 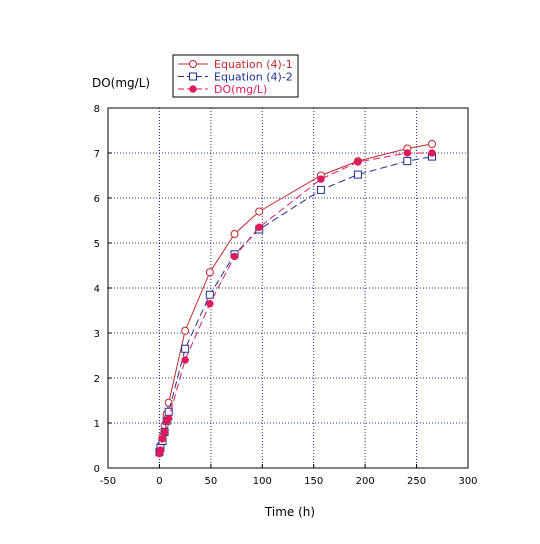 I want to click on legend-label: DO(mg/L), so click(x=240, y=89).